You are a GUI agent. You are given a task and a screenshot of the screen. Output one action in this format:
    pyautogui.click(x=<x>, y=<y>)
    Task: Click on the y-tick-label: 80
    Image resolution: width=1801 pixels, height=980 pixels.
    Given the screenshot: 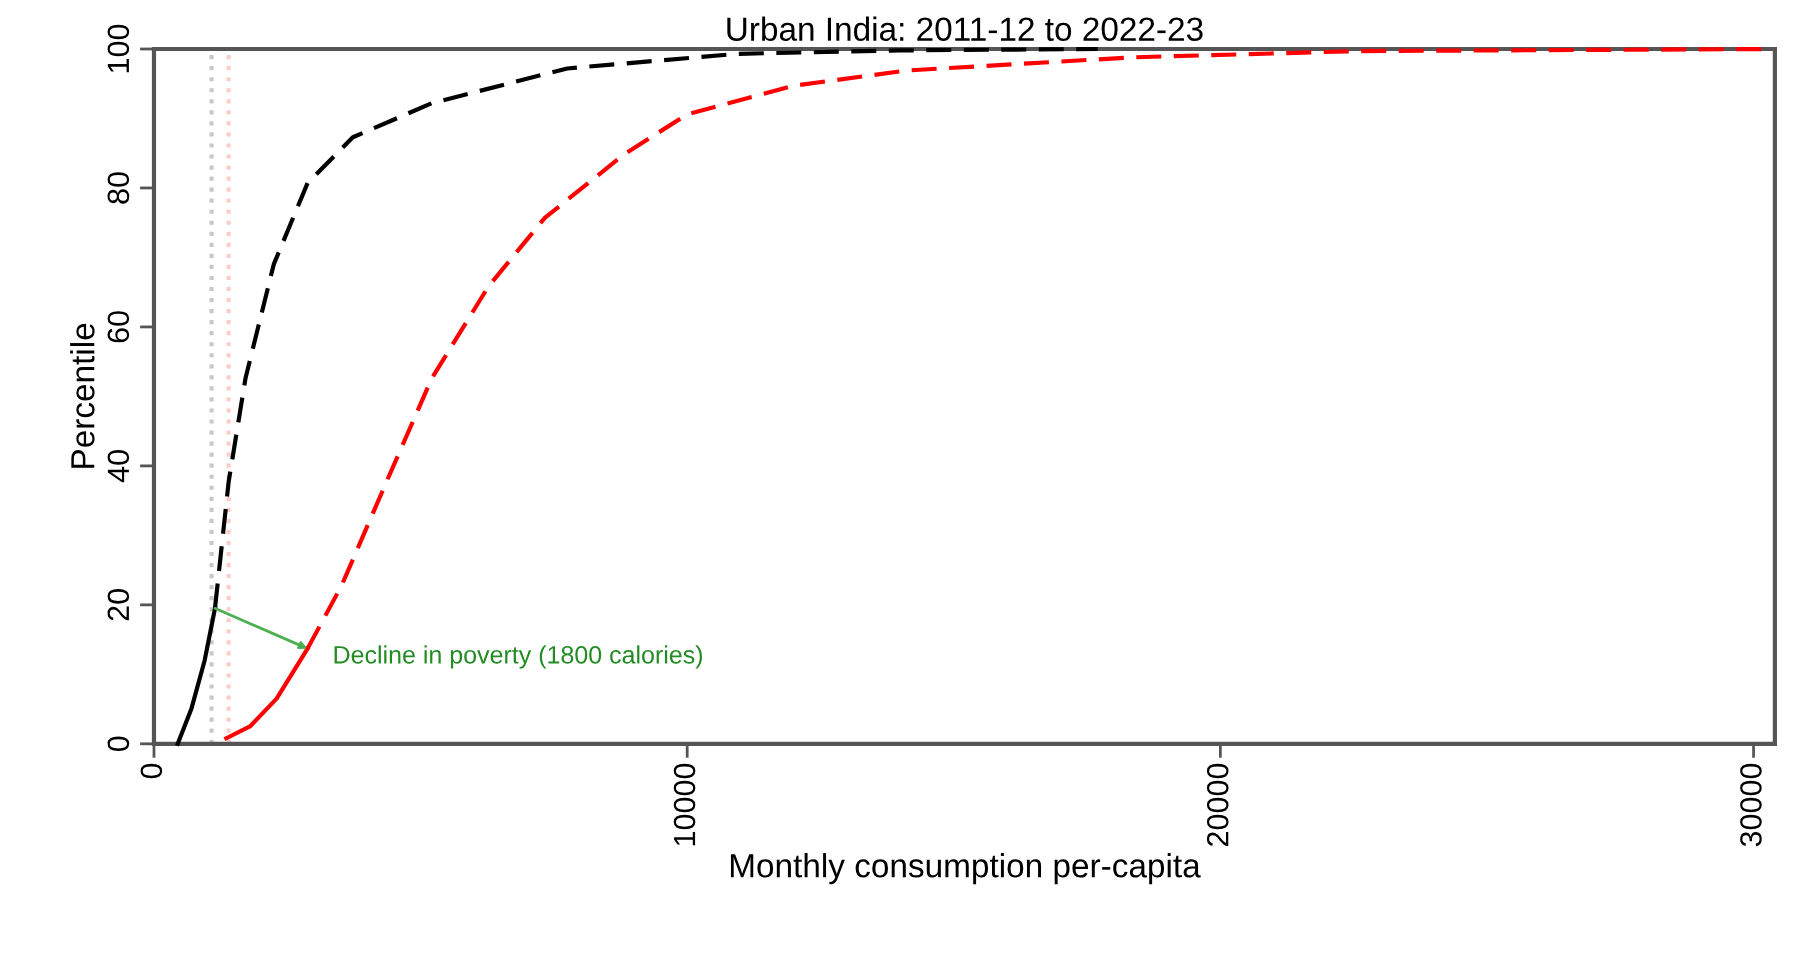 What is the action you would take?
    pyautogui.click(x=118, y=188)
    